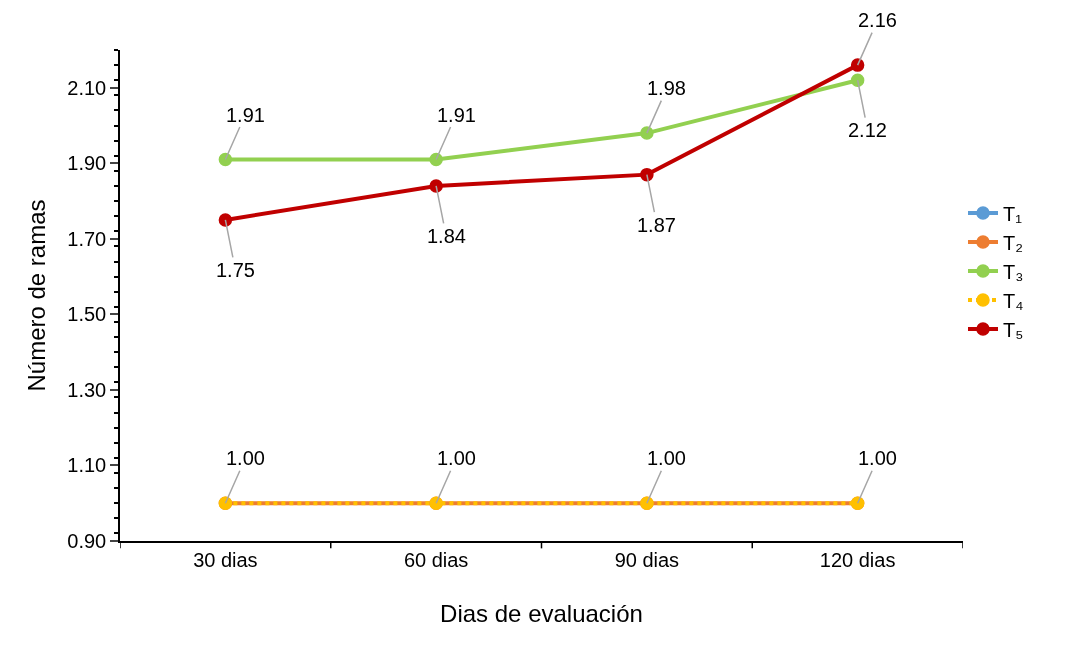  Describe the element at coordinates (87, 87) in the screenshot. I see `y-tick-label: 2.10` at that location.